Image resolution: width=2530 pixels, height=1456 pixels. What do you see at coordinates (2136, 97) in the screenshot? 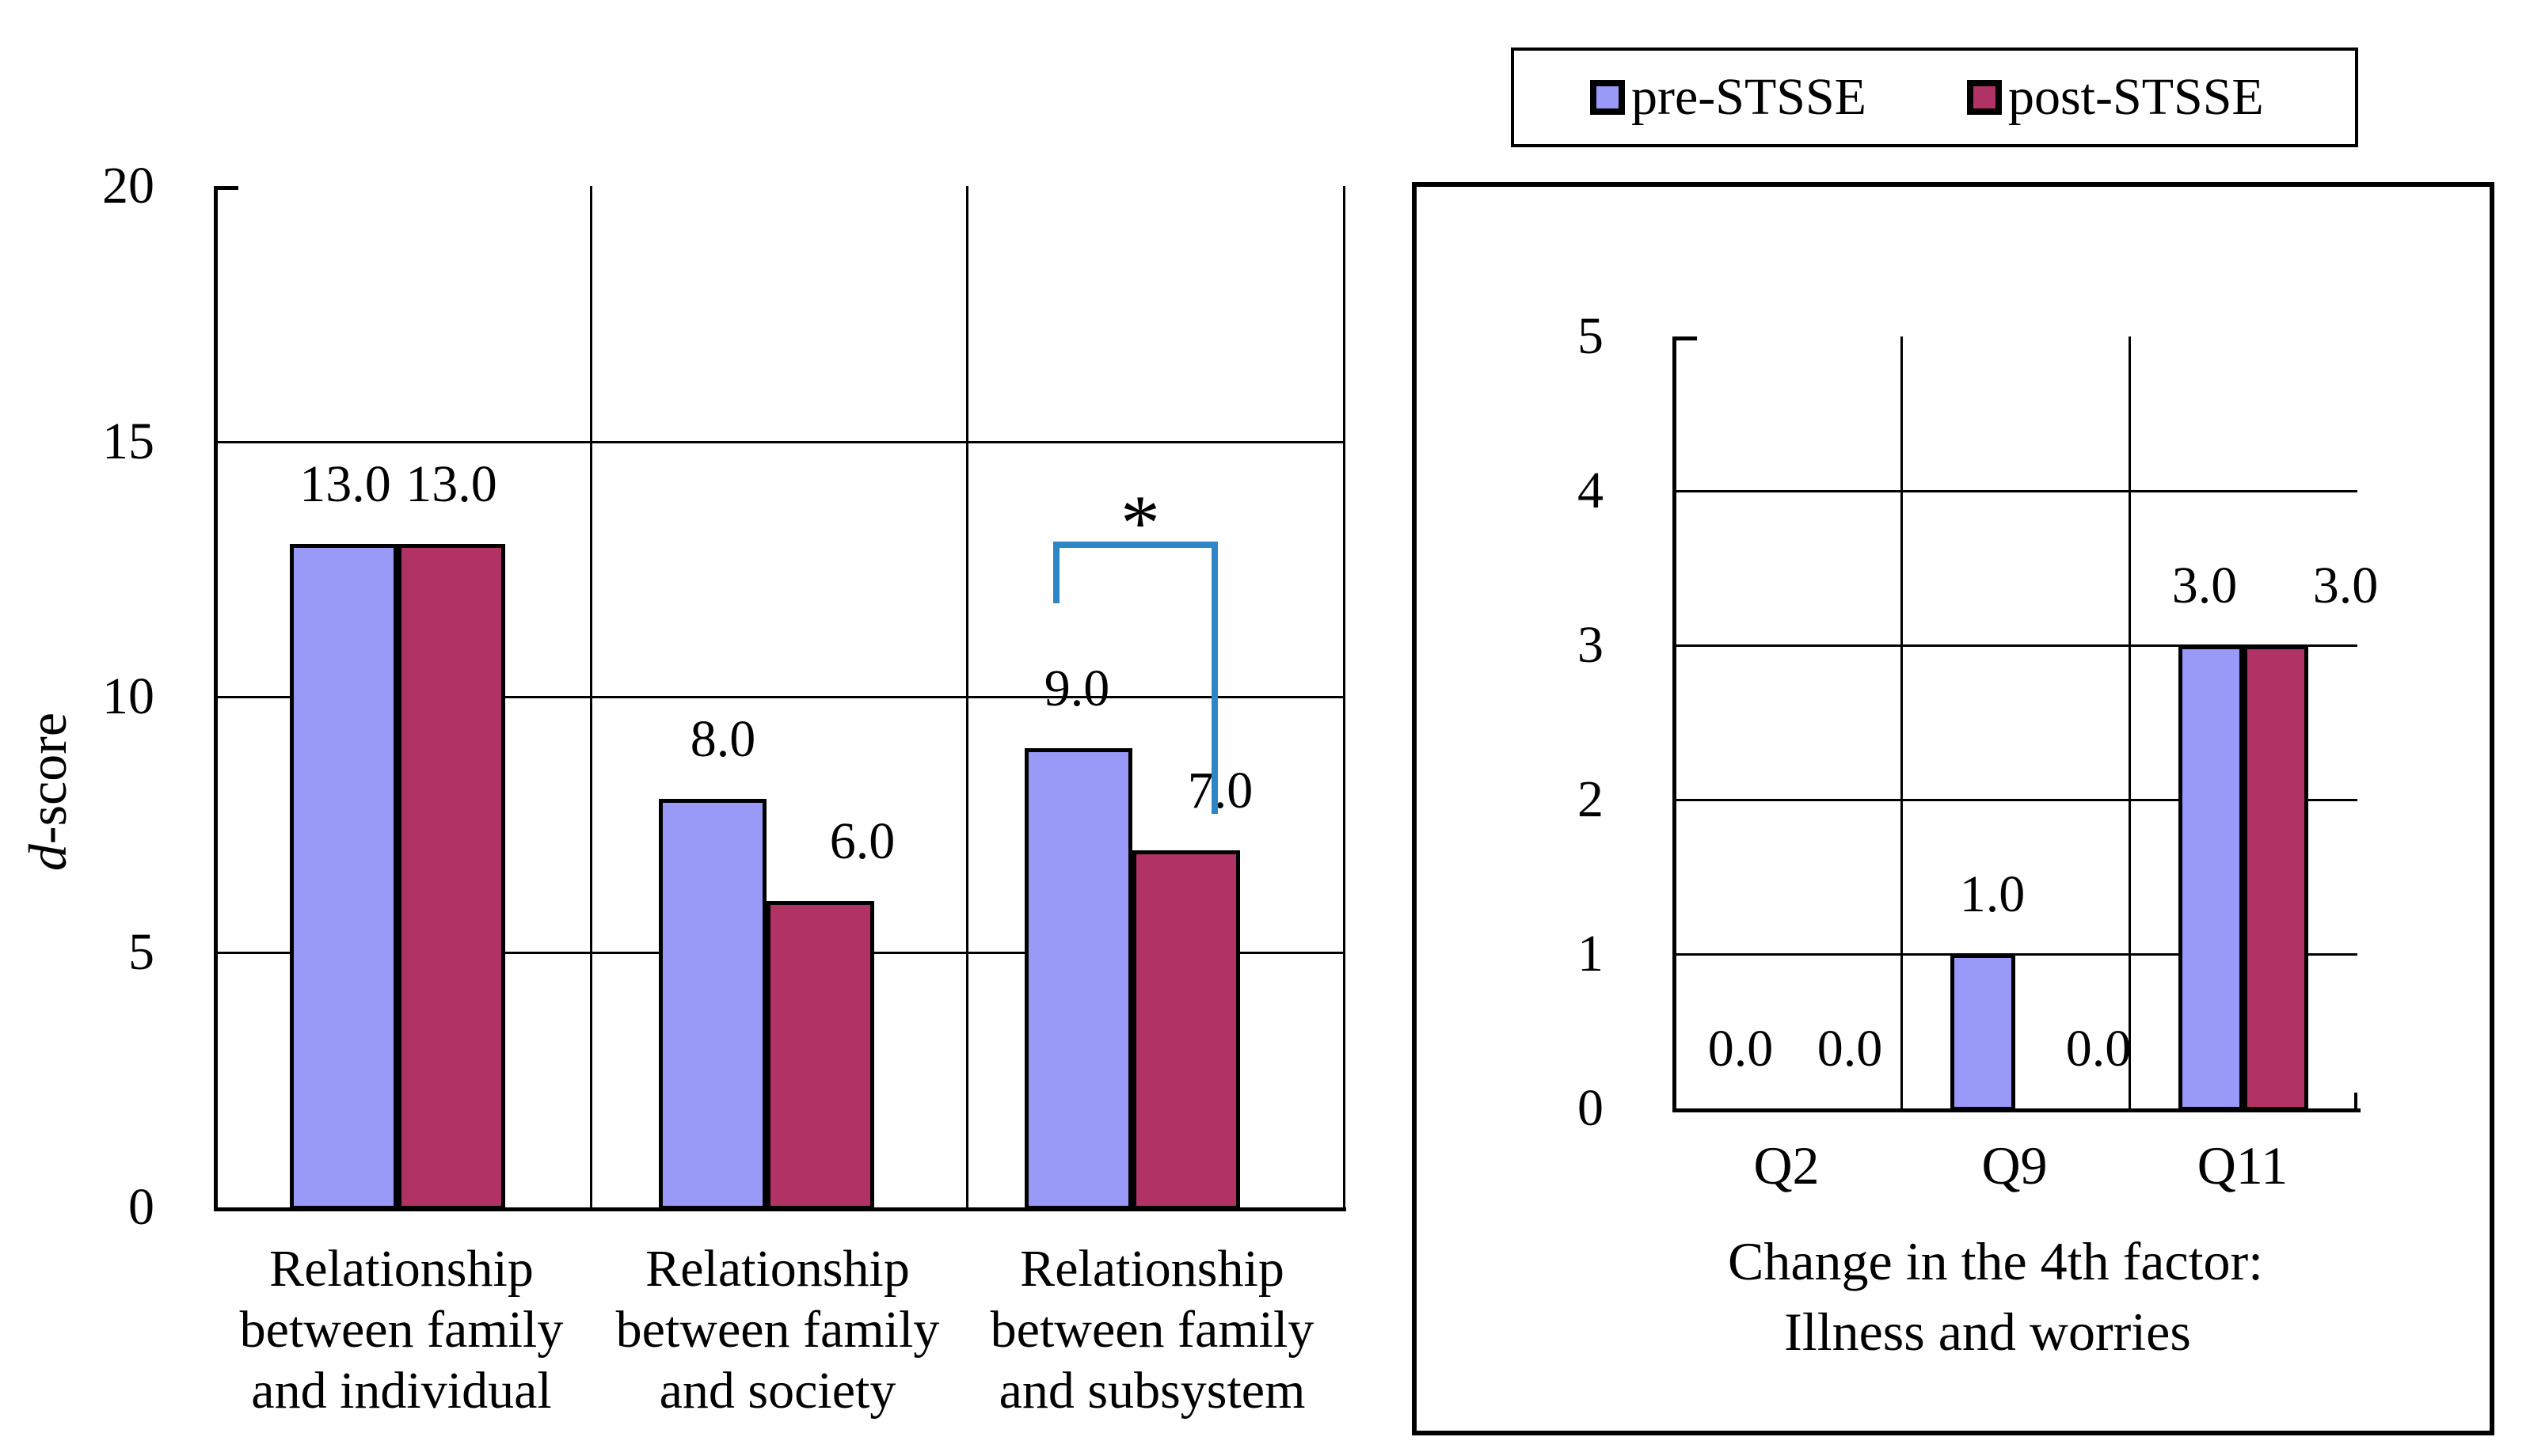
I see `legend-label-post: post-STSSE` at bounding box center [2136, 97].